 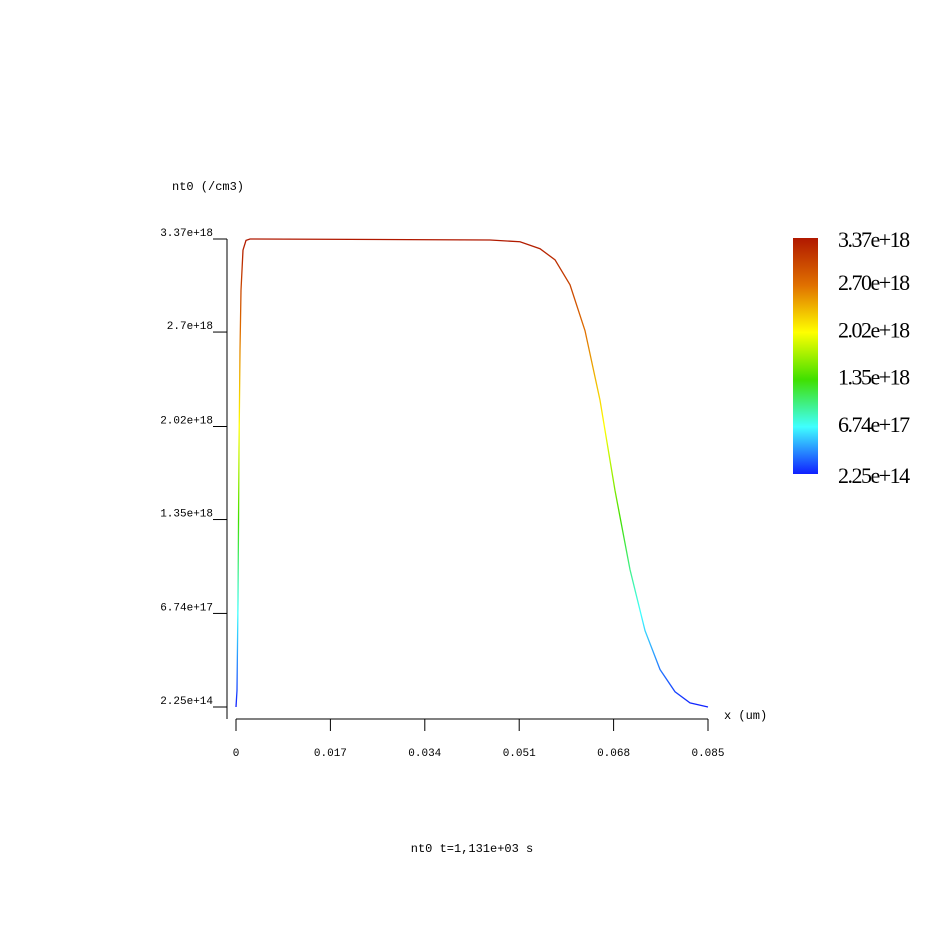 I want to click on chart-title: nt0 t=1,131e+03 s, so click(x=472, y=849).